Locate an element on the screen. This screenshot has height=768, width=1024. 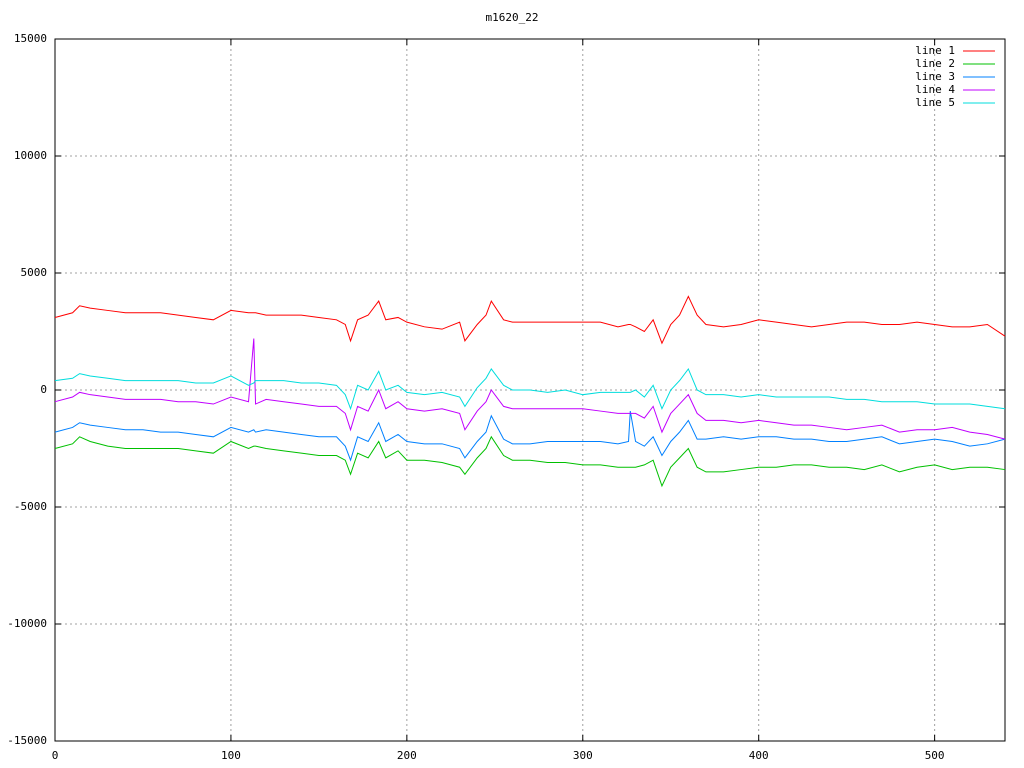
y-tick-label: 10000 is located at coordinates (30, 155).